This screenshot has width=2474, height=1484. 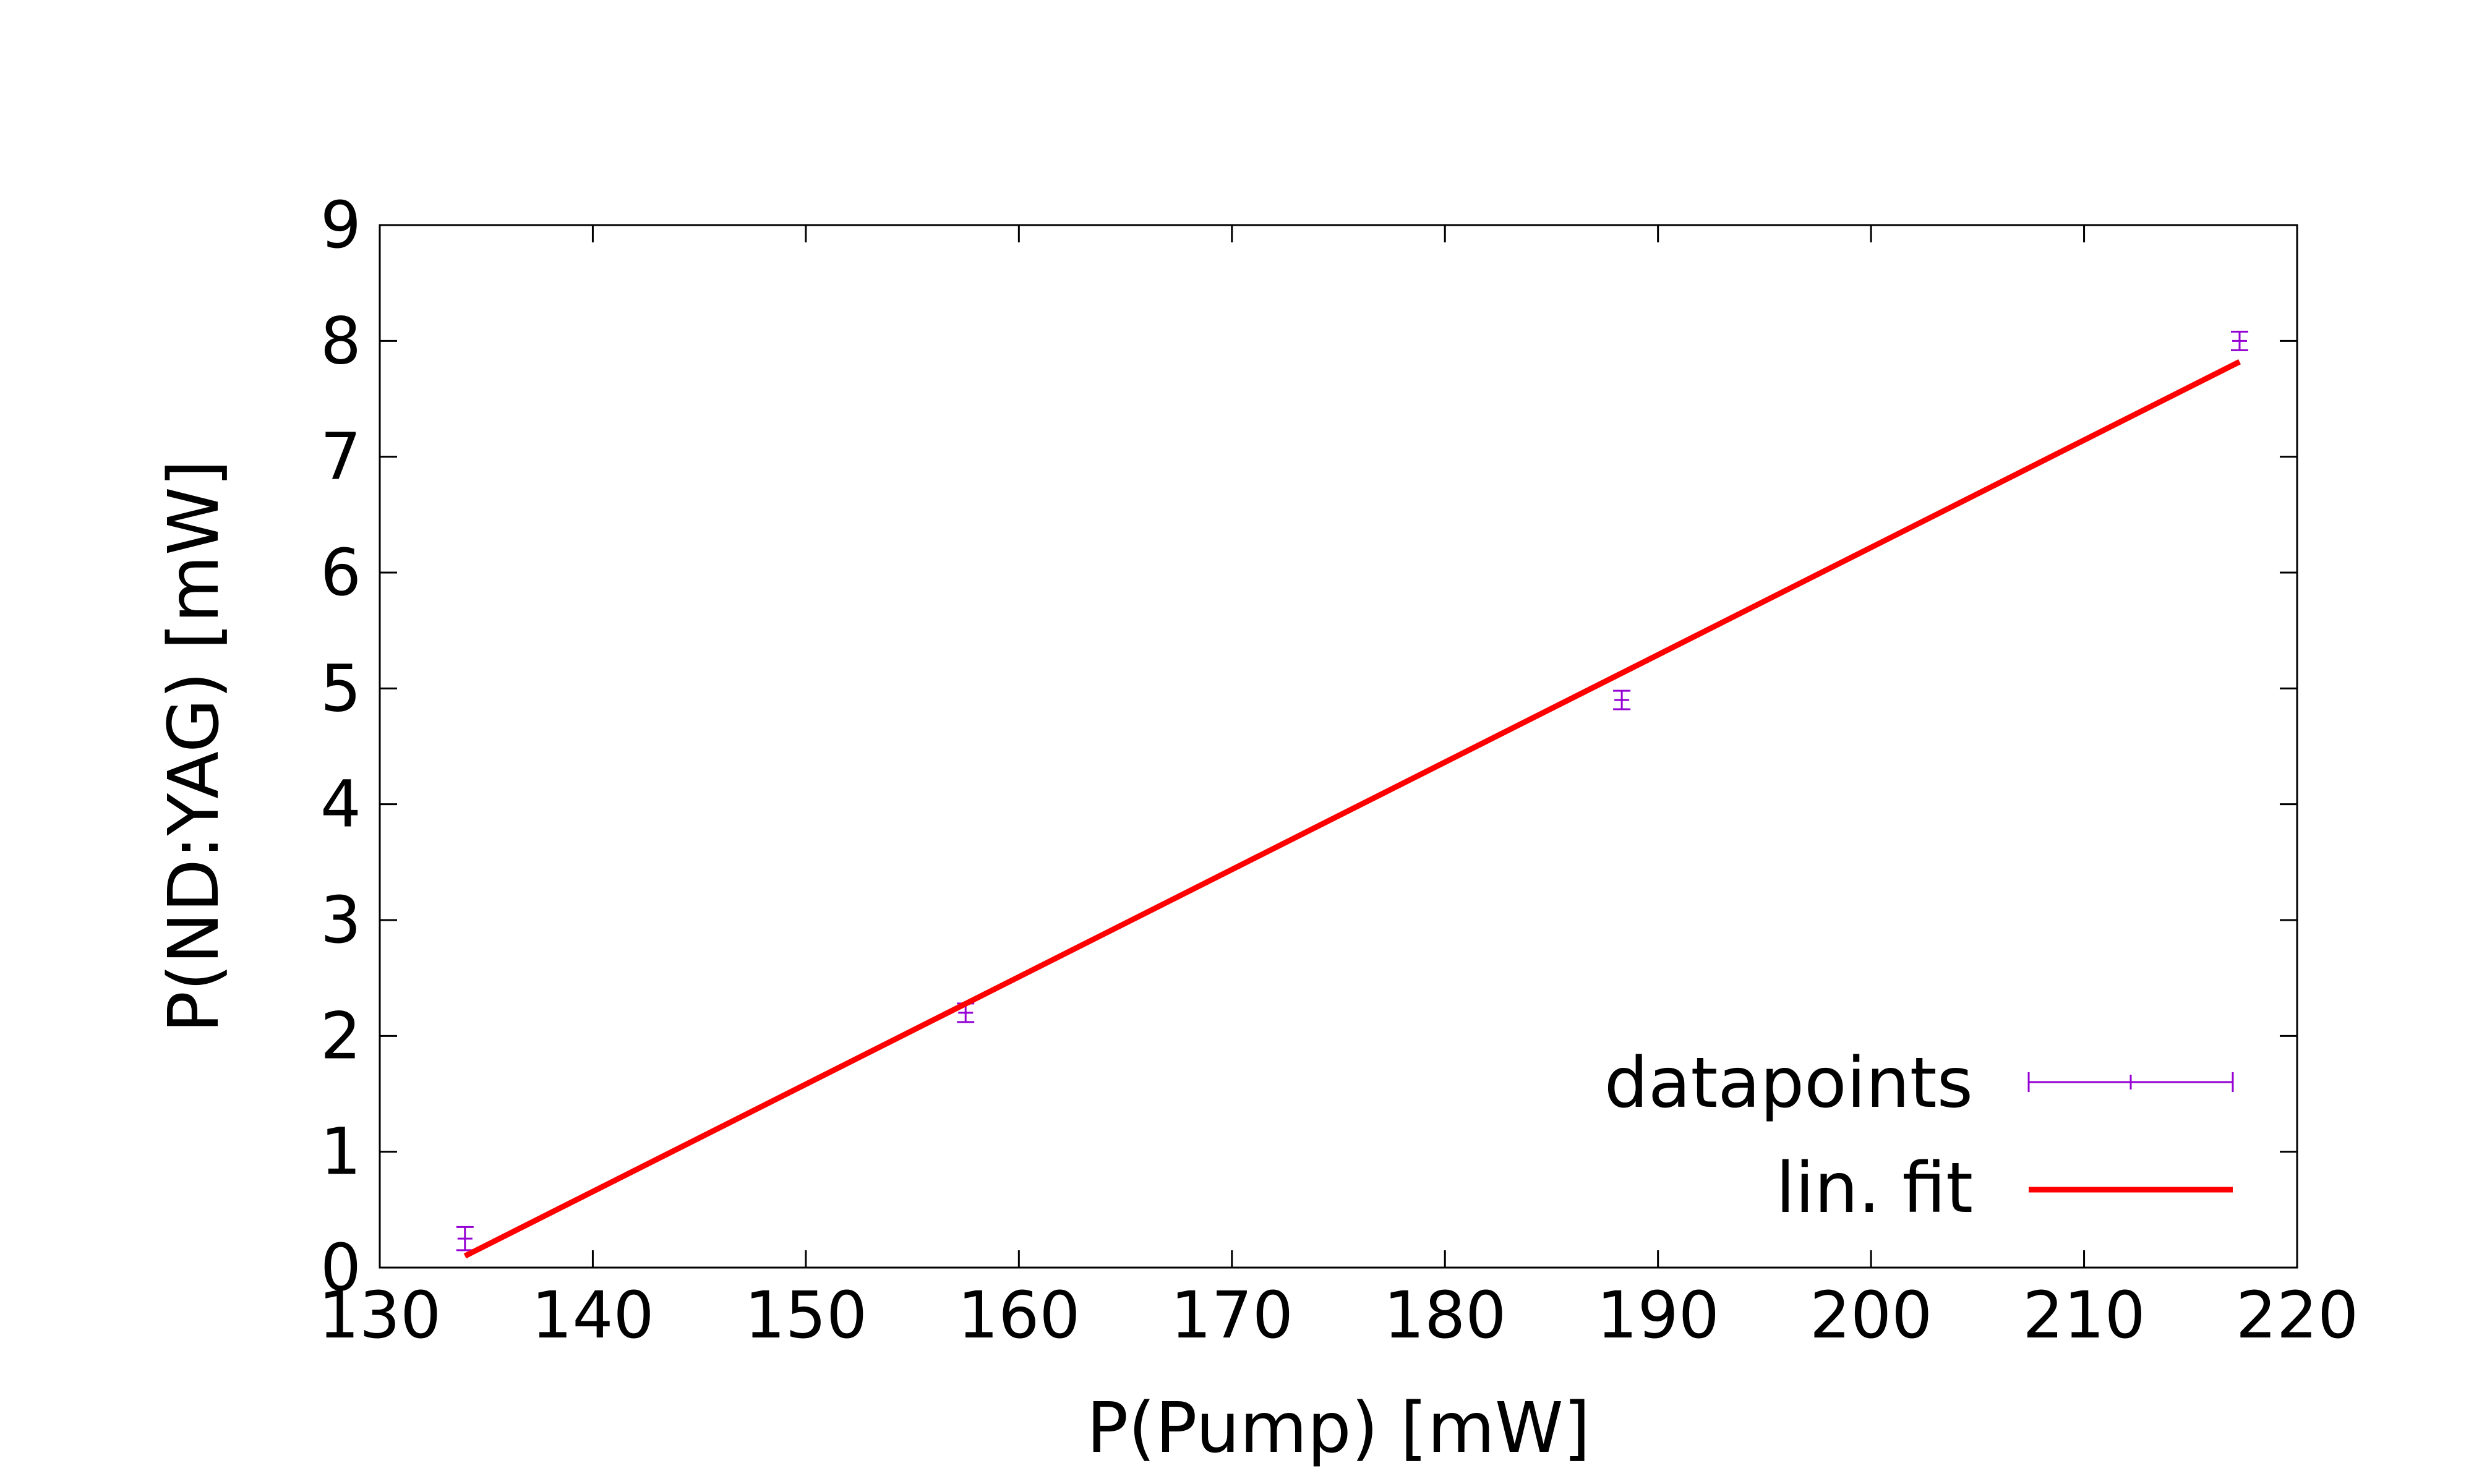 I want to click on y-tick-label-5: 5, so click(x=340, y=688).